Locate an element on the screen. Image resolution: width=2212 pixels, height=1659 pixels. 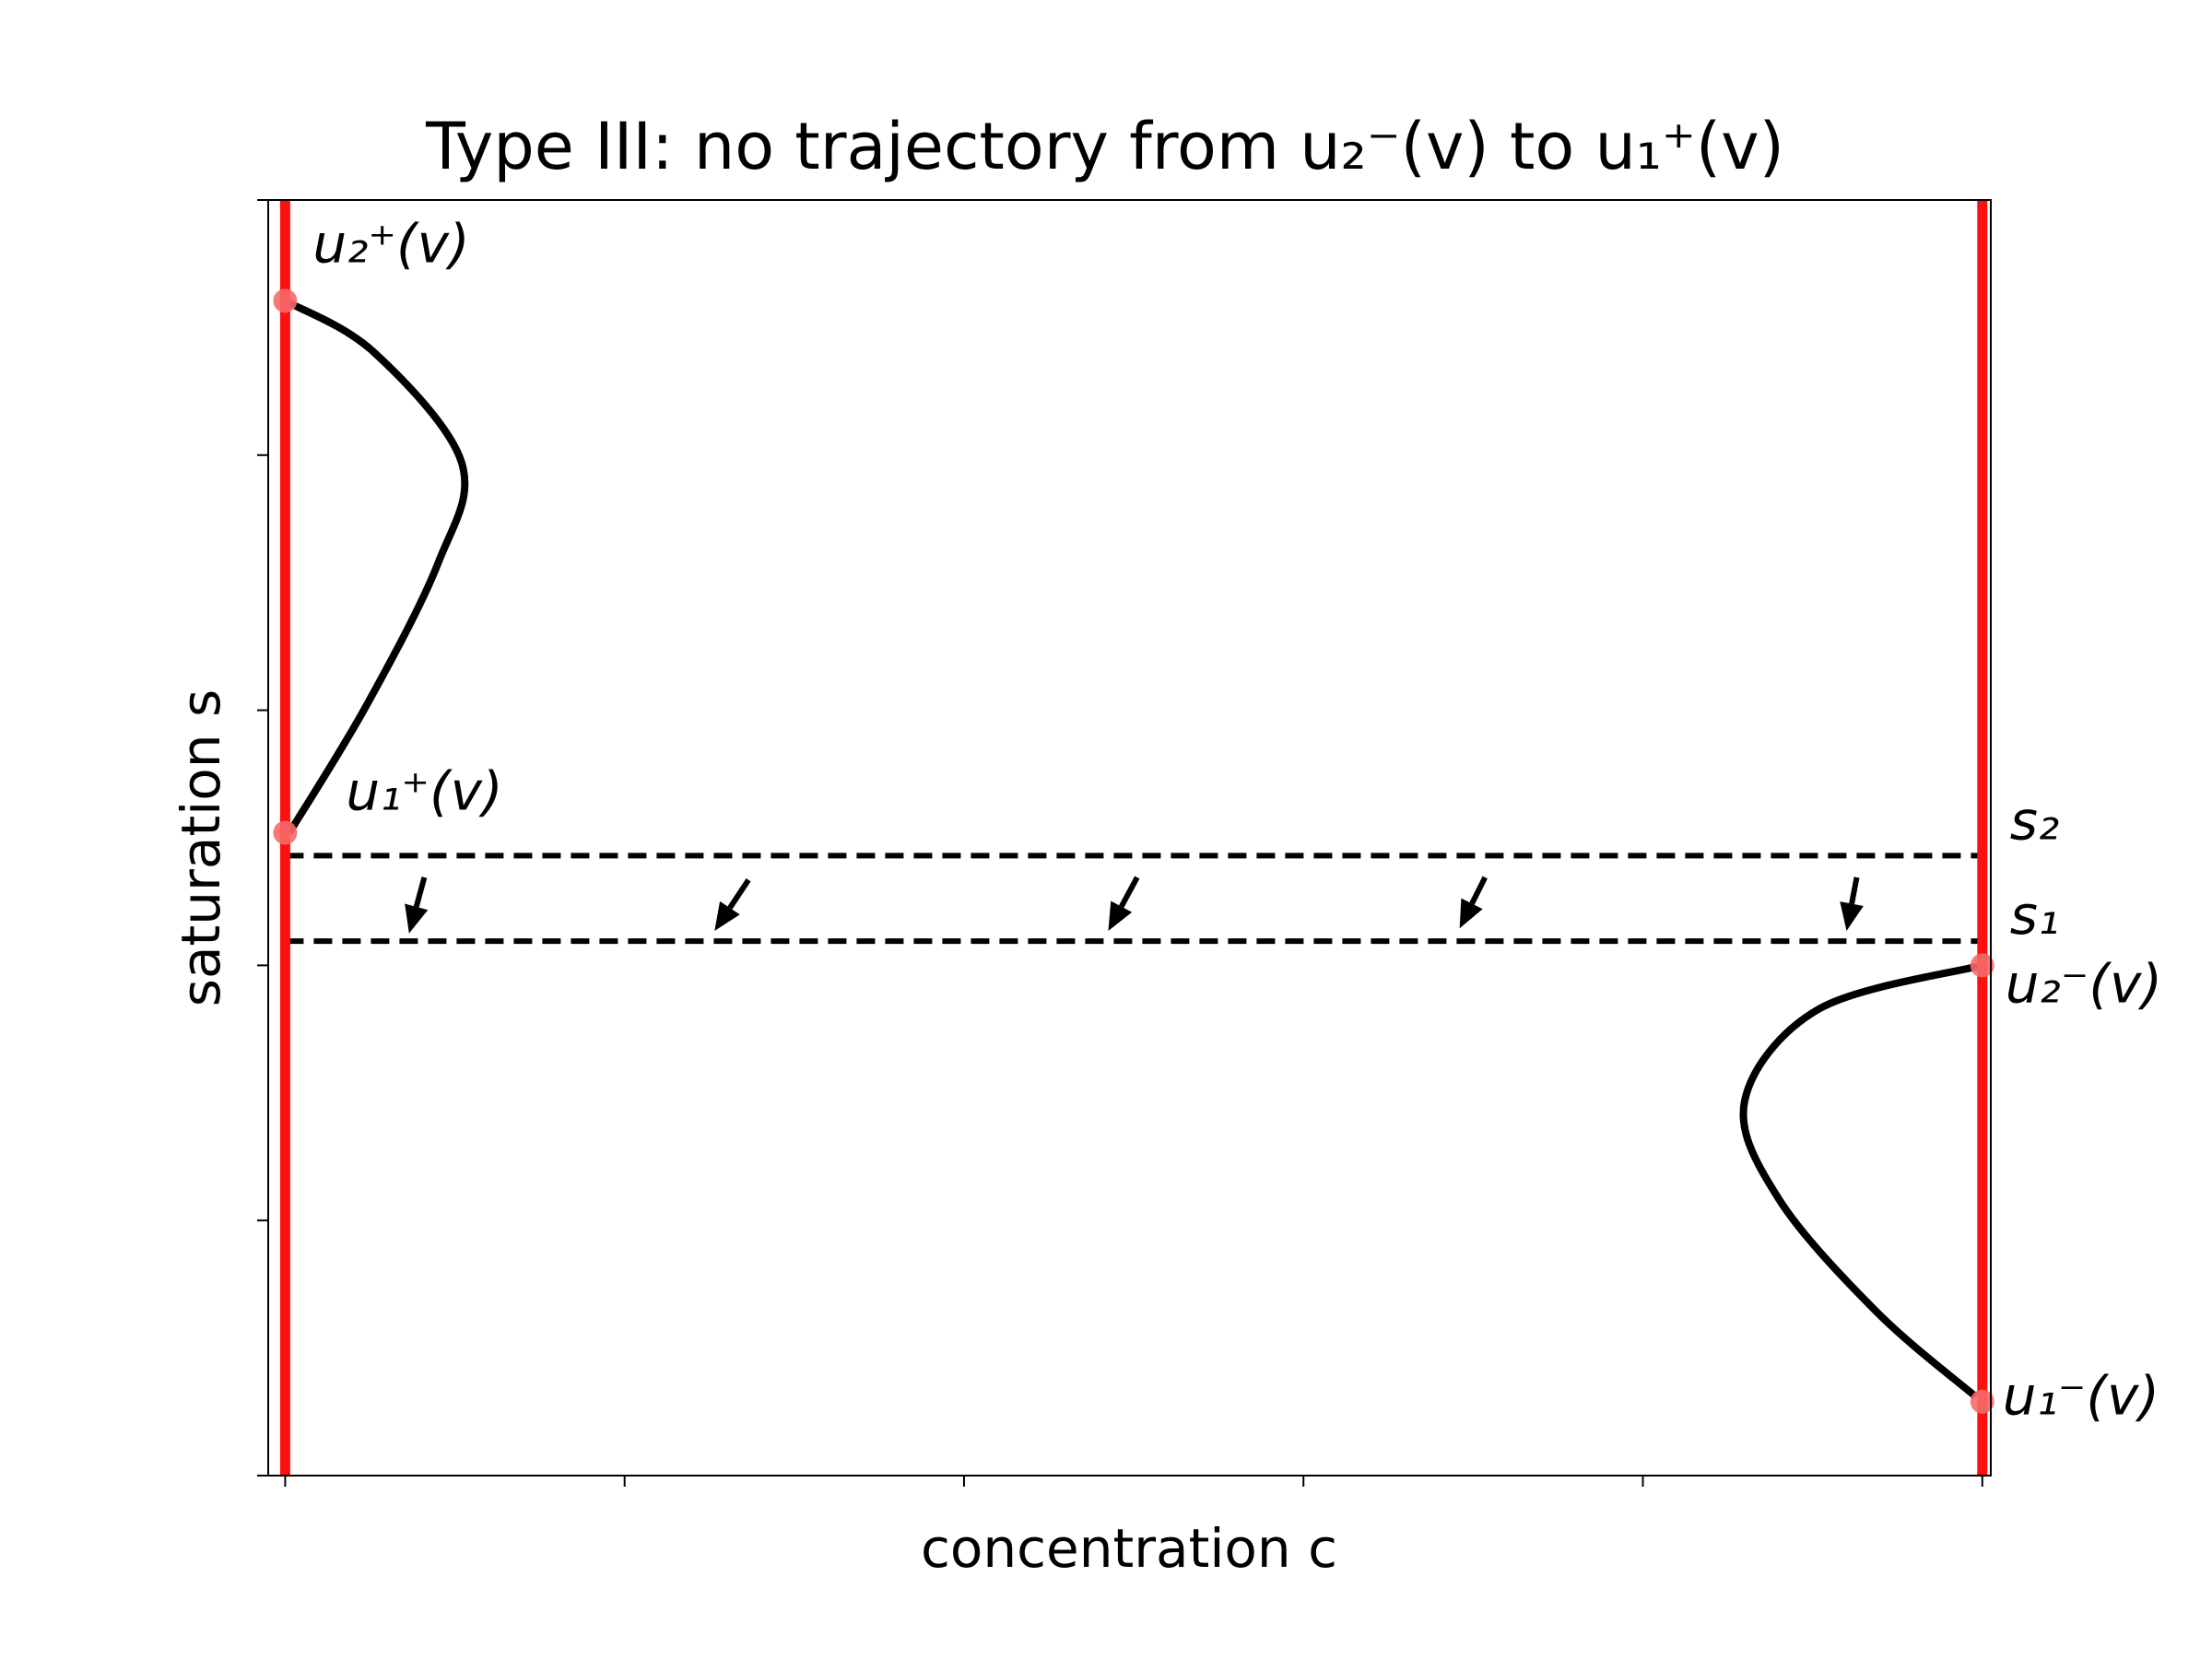
x-axis-label: concentration c is located at coordinates (1129, 1548).